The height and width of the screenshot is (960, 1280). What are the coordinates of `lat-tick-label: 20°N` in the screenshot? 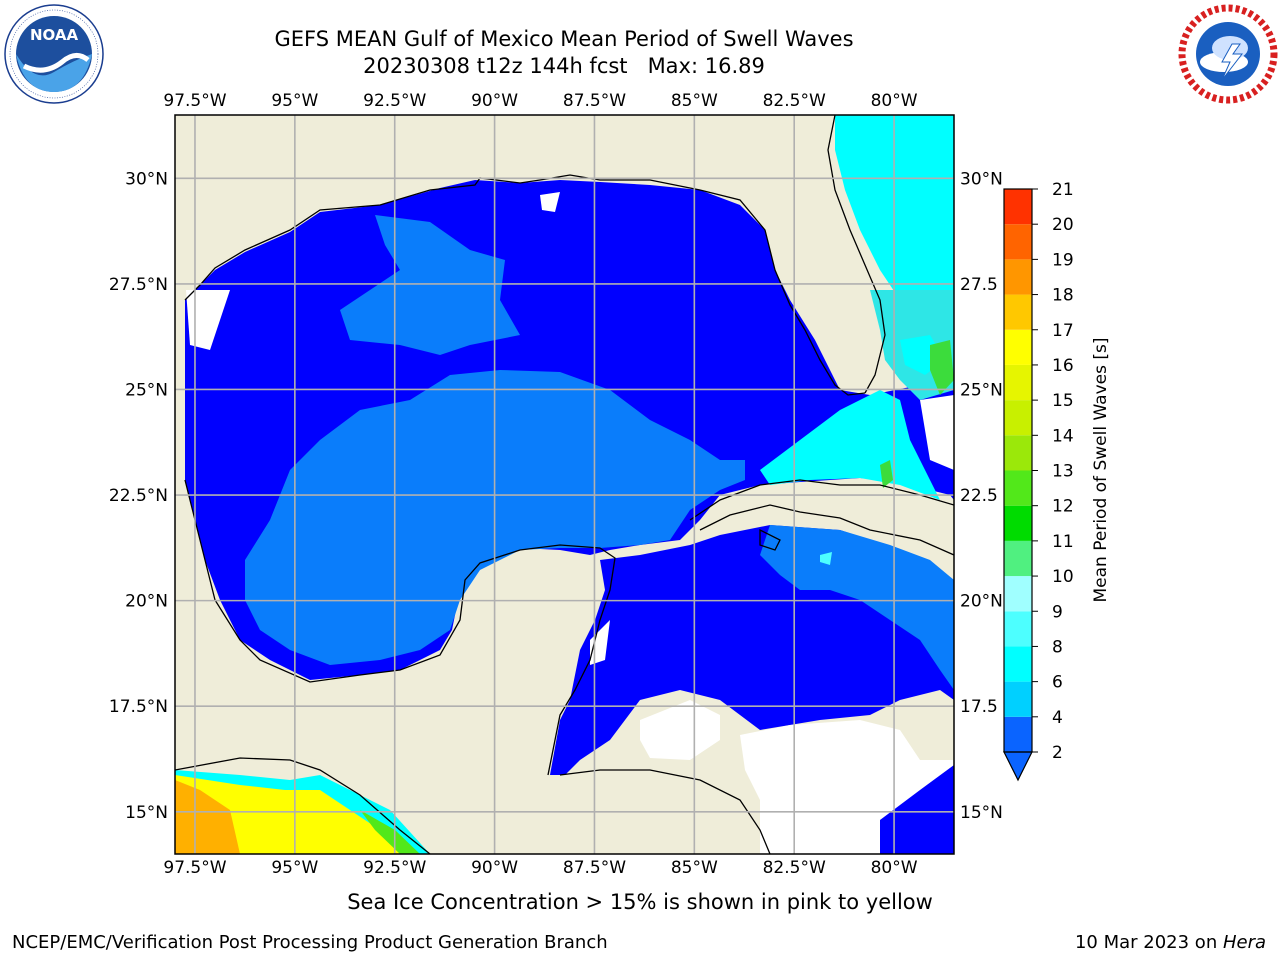 It's located at (146, 602).